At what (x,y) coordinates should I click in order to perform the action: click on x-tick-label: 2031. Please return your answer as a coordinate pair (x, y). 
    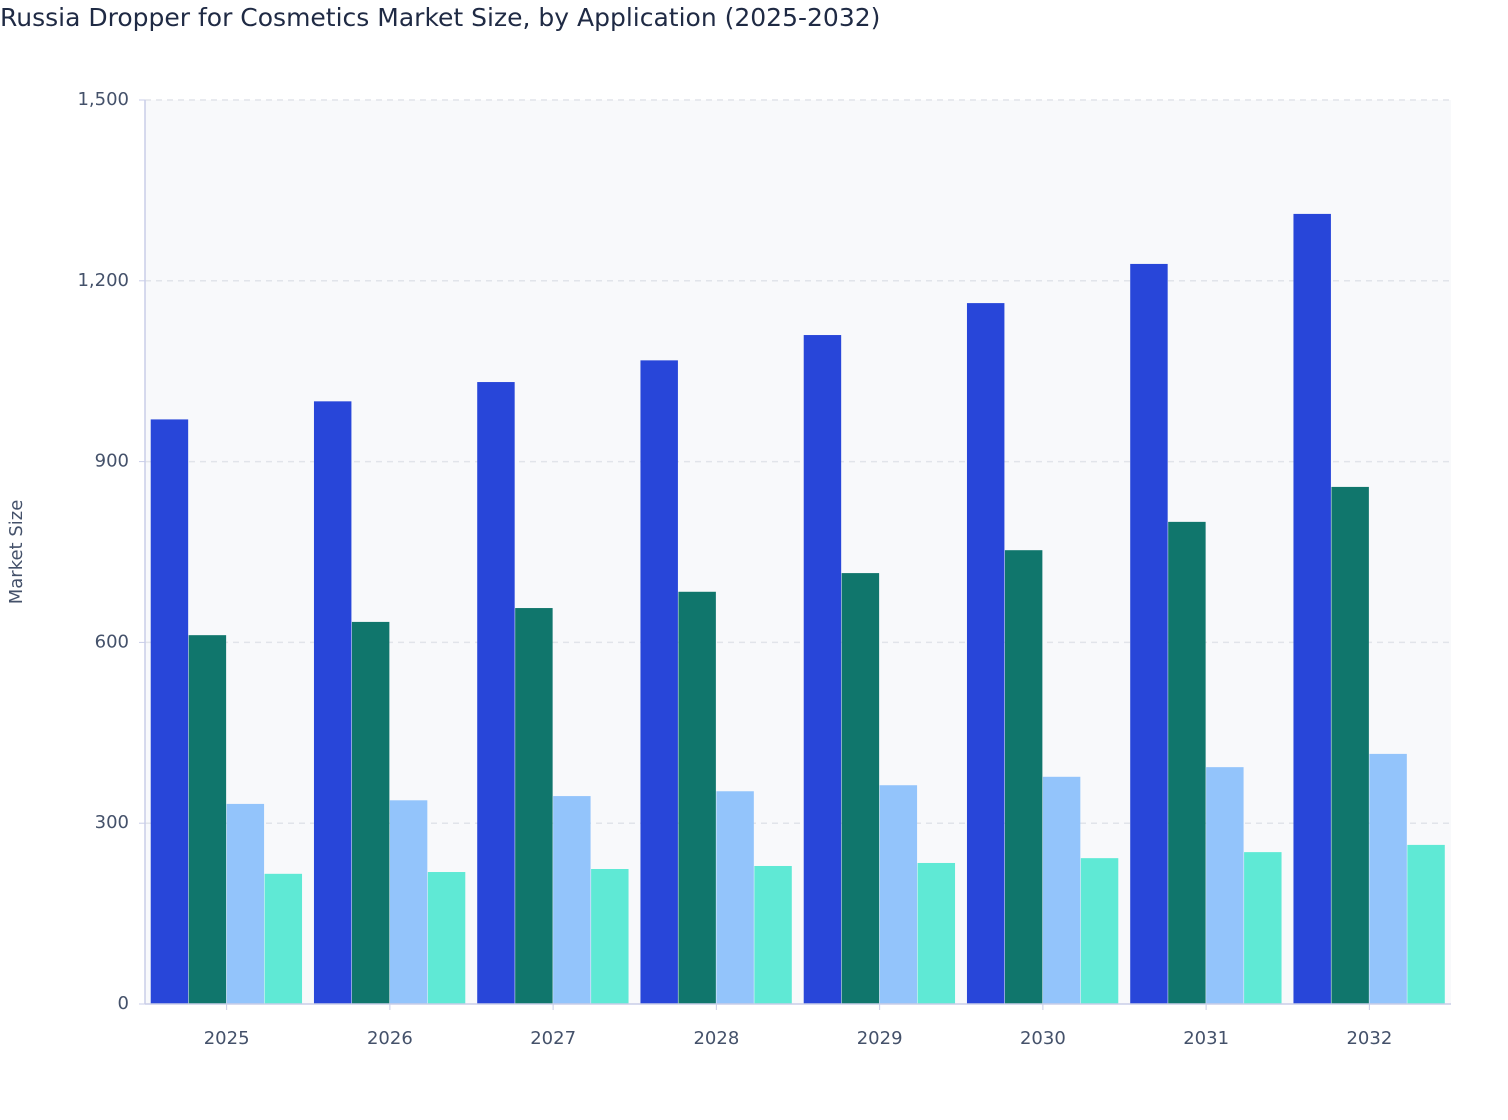
    Looking at the image, I should click on (1206, 1038).